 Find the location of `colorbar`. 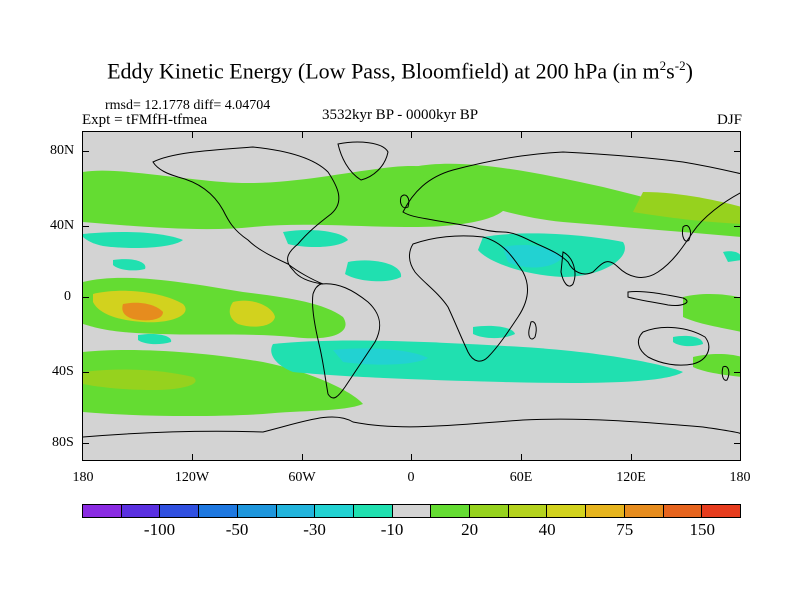

colorbar is located at coordinates (411, 511).